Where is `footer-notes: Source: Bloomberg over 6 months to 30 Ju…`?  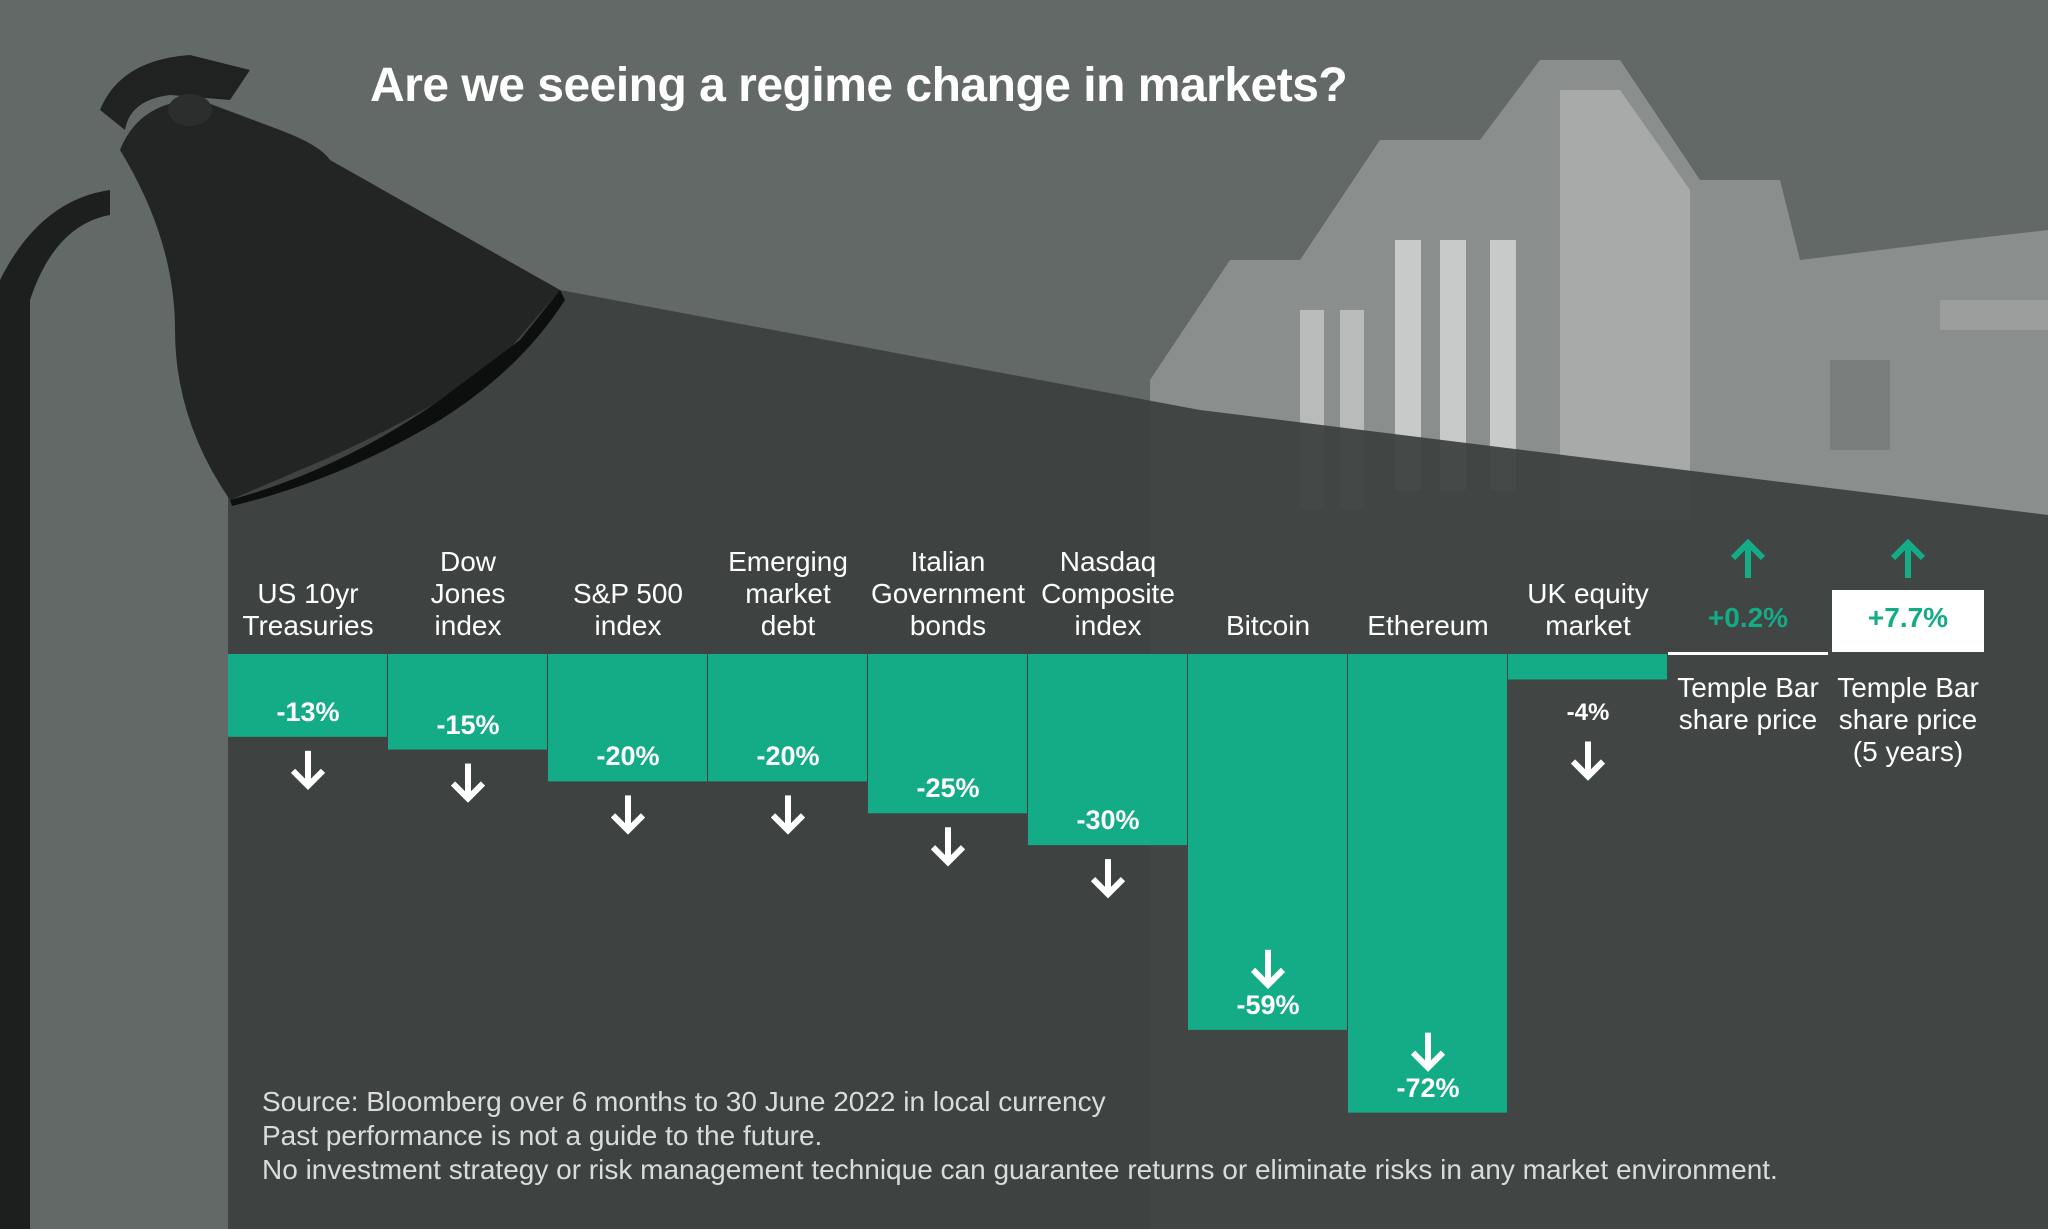 footer-notes: Source: Bloomberg over 6 months to 30 Ju… is located at coordinates (1020, 1136).